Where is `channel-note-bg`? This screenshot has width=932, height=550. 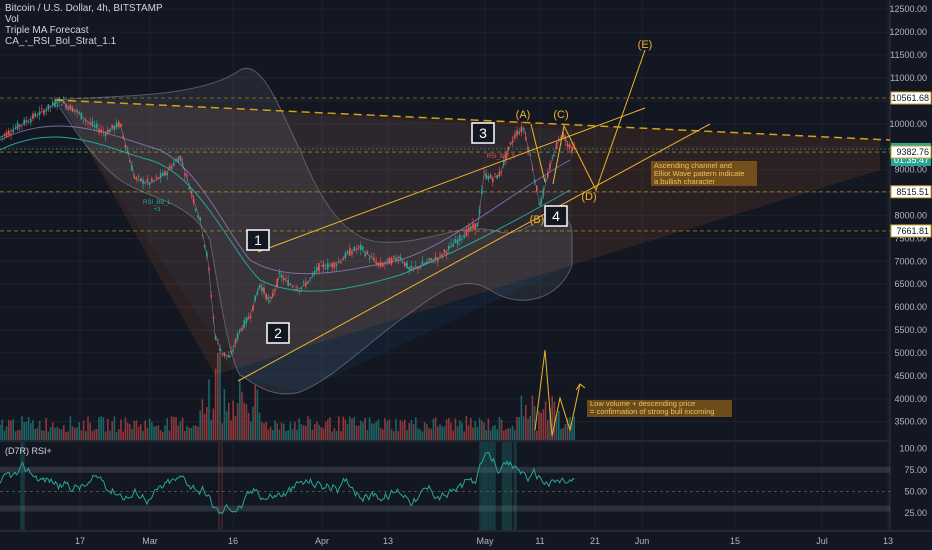 channel-note-bg is located at coordinates (704, 173).